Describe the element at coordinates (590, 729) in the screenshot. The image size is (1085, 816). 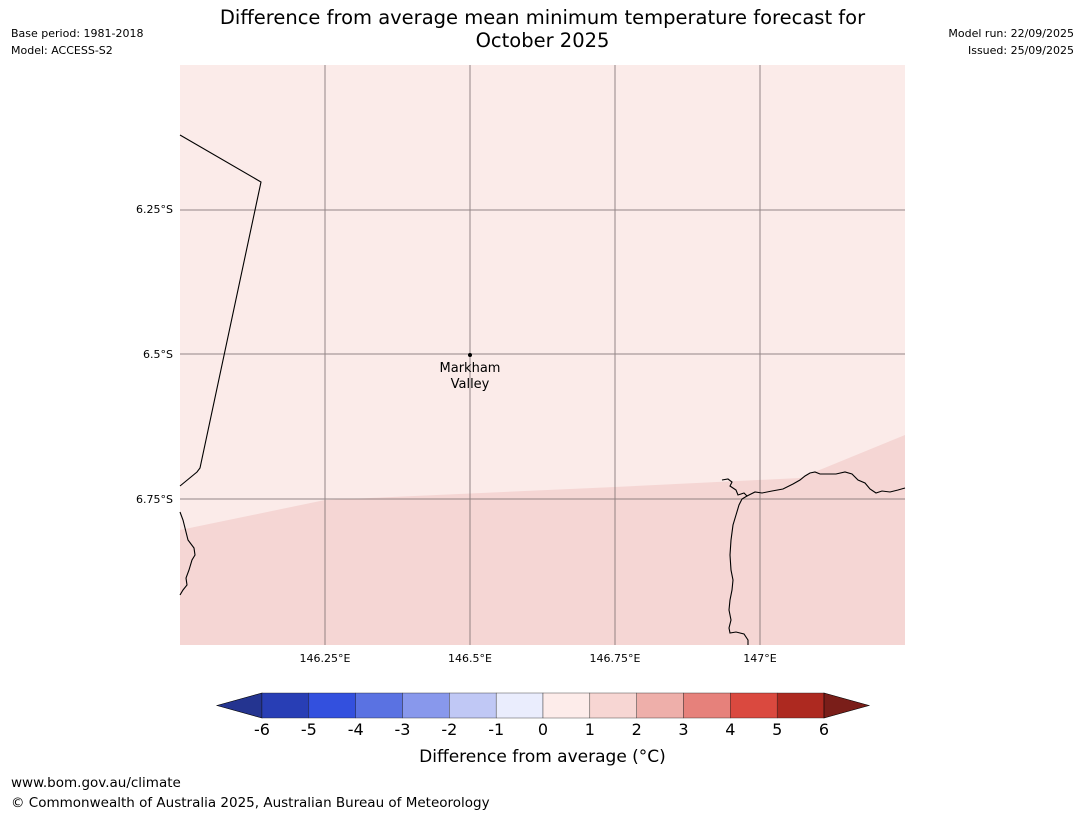
I see `colorbar-tick-label: 1` at that location.